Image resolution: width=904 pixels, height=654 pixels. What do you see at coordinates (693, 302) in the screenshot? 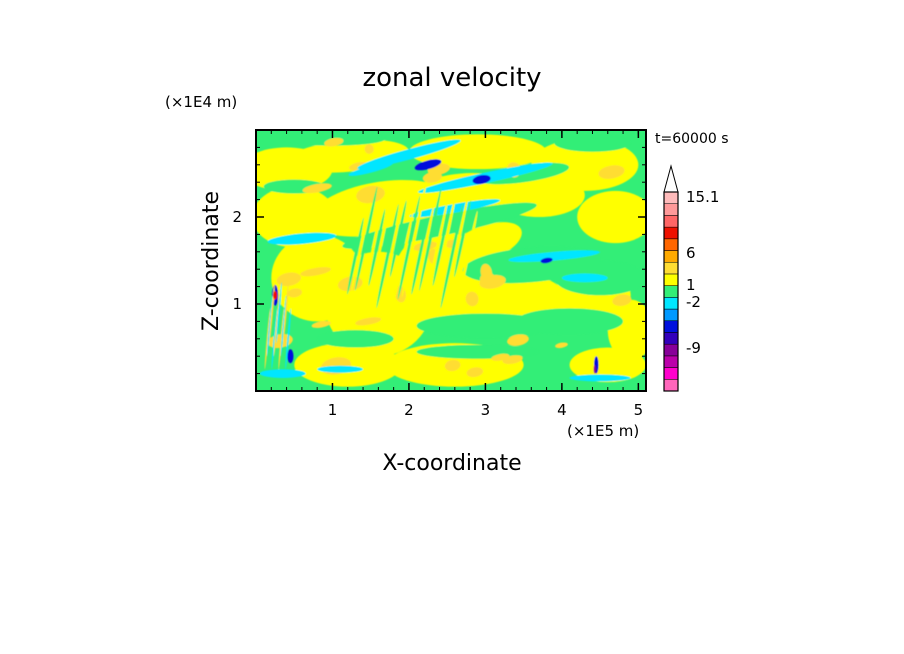
I see `colorbar-label: -2` at bounding box center [693, 302].